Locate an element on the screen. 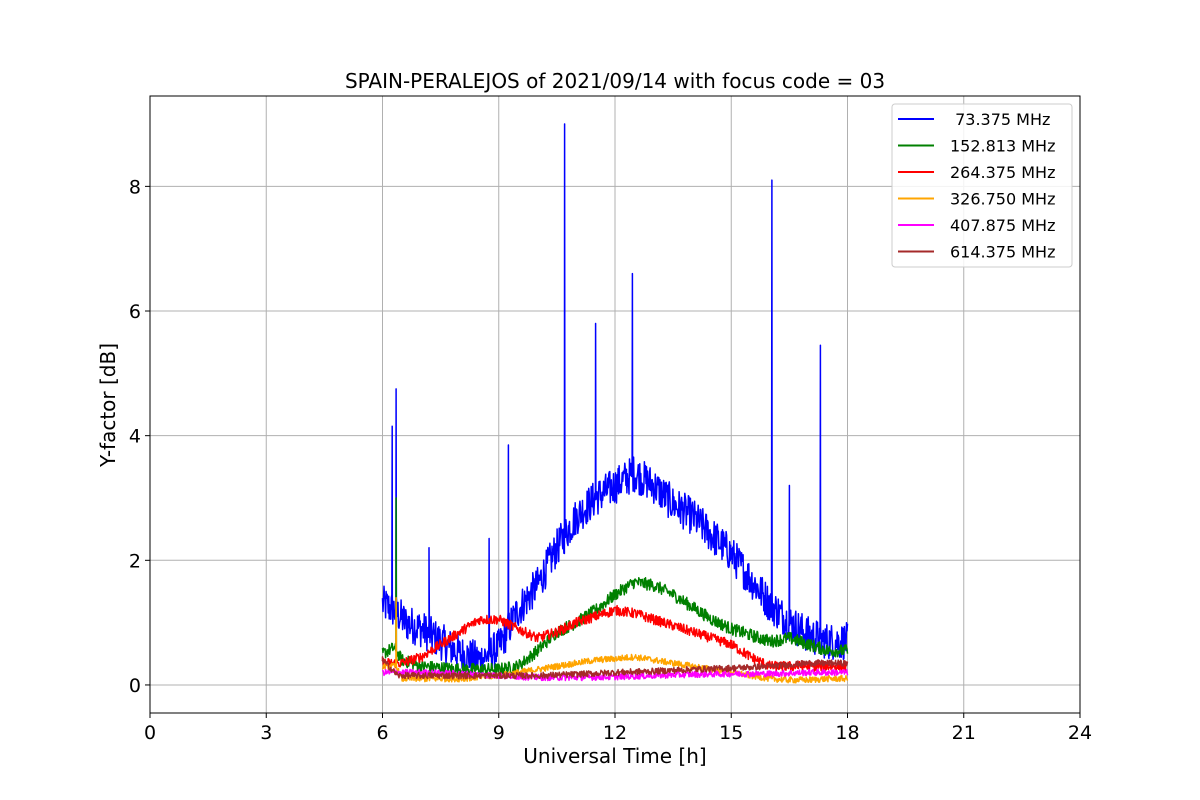  legend-label-5: 614.375 MHz is located at coordinates (1002, 252).